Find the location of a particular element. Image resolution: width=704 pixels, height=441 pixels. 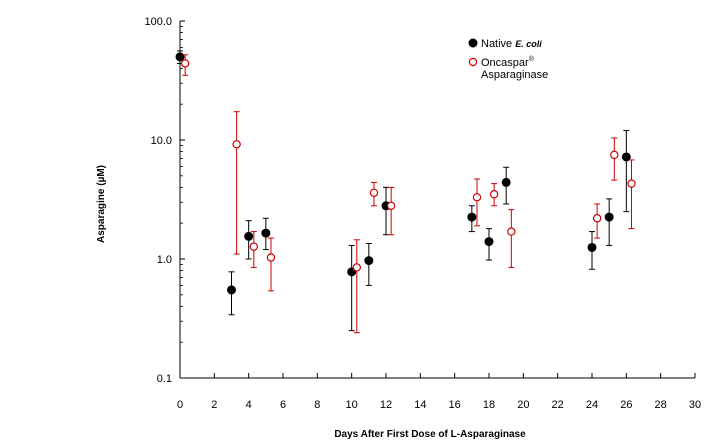

x-tick-label: 4 is located at coordinates (249, 405).